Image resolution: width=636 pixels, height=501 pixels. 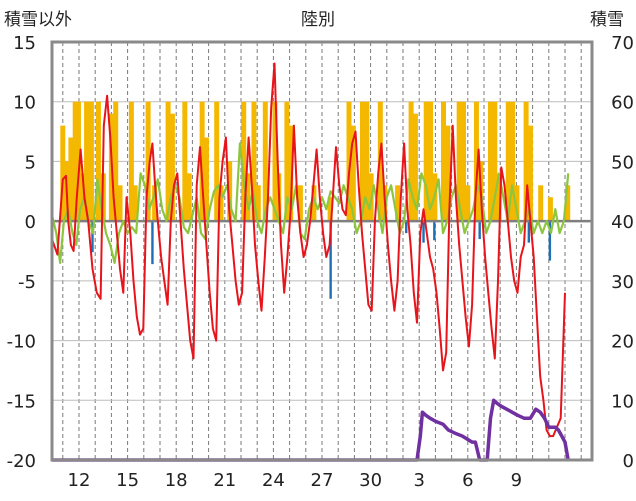 What do you see at coordinates (370, 480) in the screenshot?
I see `x-tick-label: 30` at bounding box center [370, 480].